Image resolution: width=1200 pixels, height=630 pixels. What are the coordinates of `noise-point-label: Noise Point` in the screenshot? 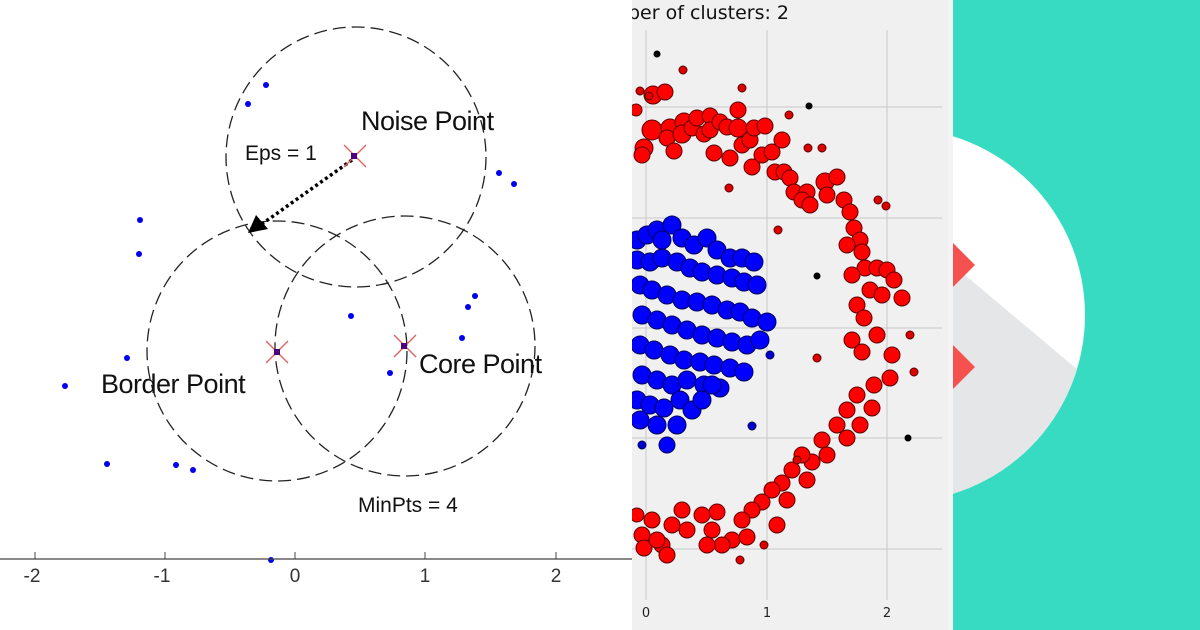 It's located at (427, 121).